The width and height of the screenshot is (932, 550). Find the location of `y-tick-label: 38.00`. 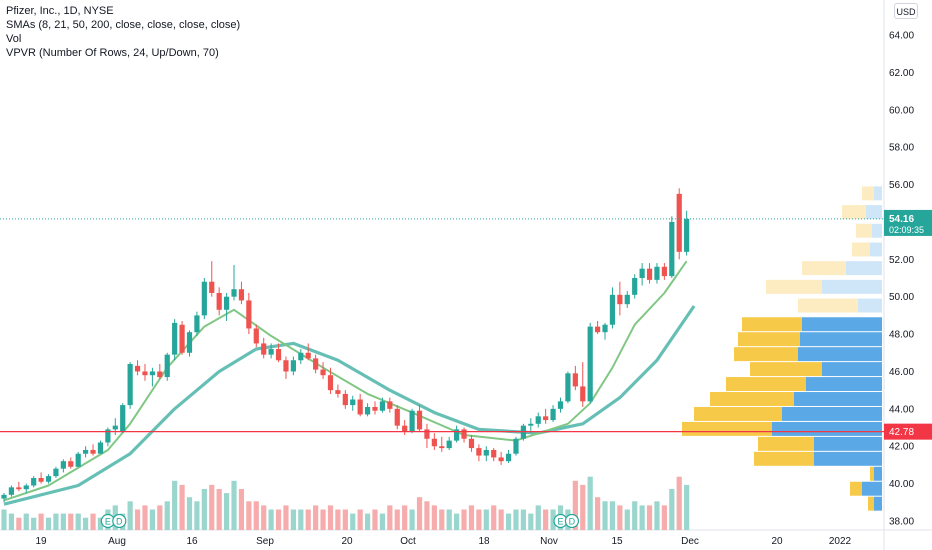

y-tick-label: 38.00 is located at coordinates (901, 522).